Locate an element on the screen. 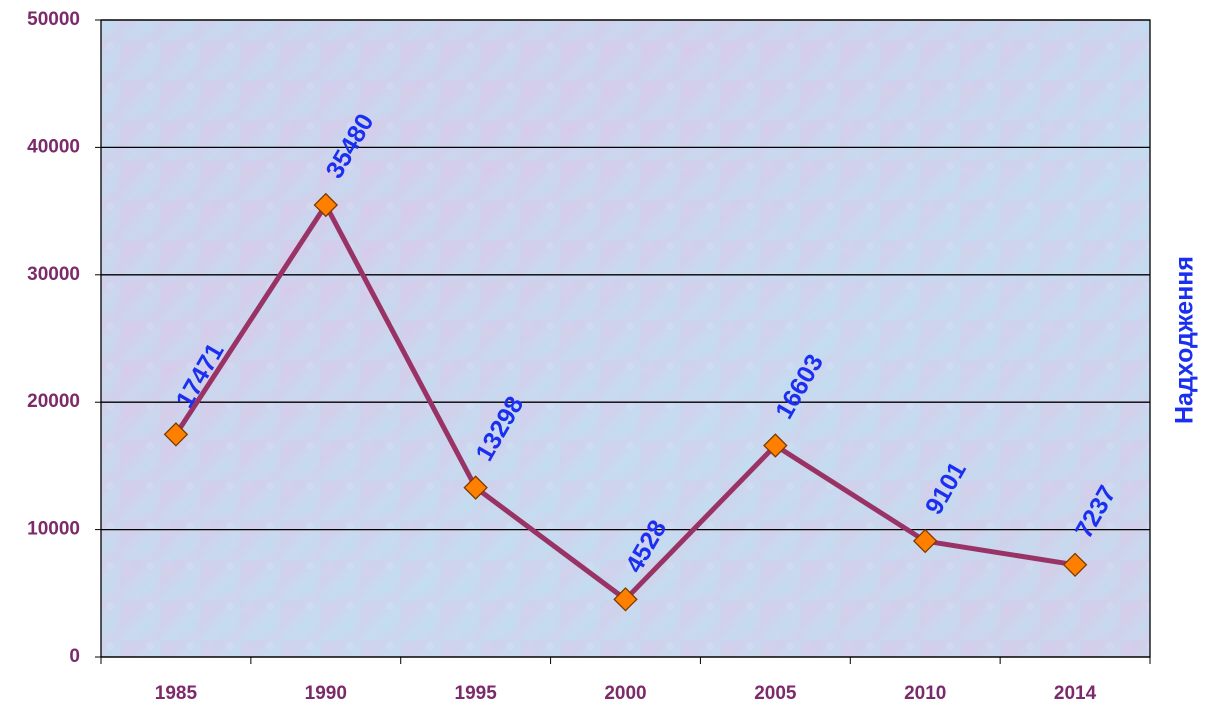  x-tick-label: 2000 is located at coordinates (625, 693).